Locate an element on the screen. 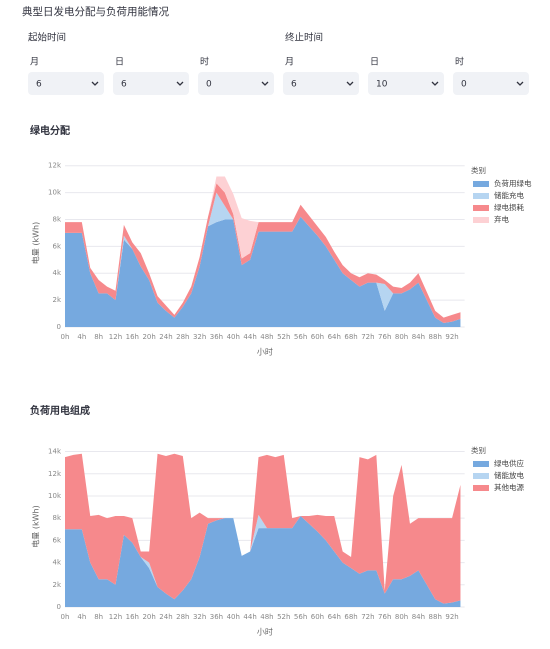 This screenshot has width=550, height=649. chart-title: 负荷用电组成 is located at coordinates (60, 410).